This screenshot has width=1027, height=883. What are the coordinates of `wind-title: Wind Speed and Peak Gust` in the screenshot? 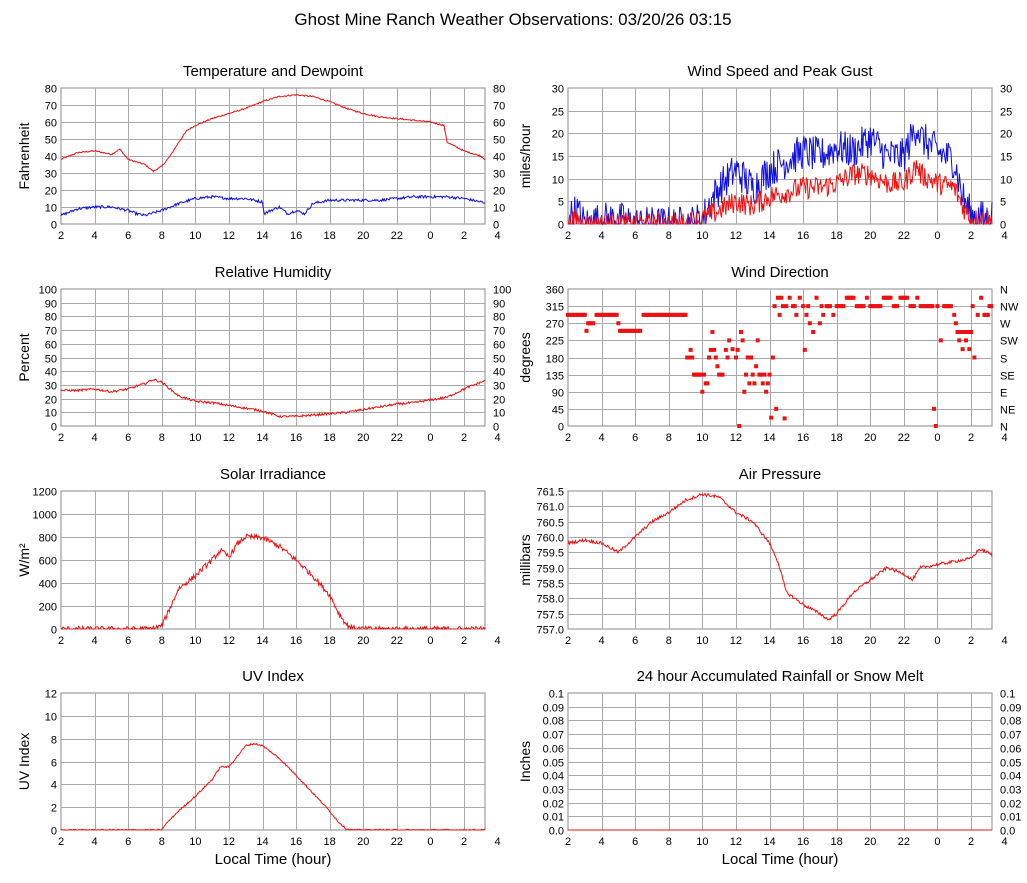 It's located at (780, 71).